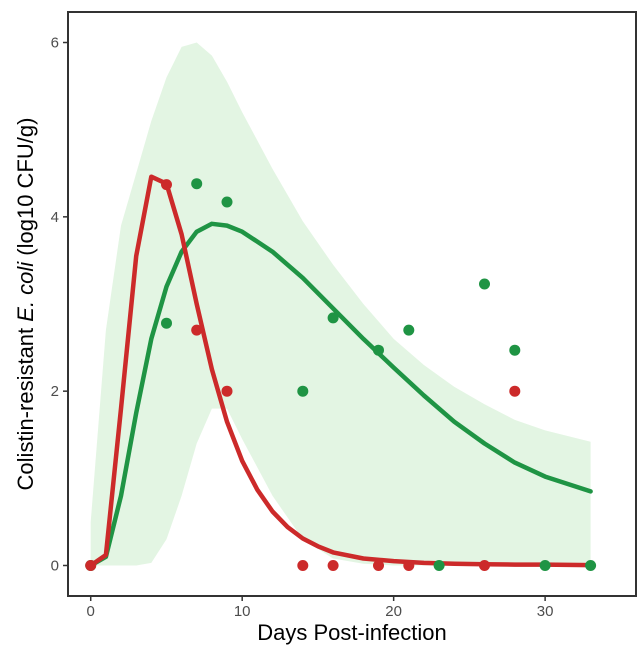  Describe the element at coordinates (55, 565) in the screenshot. I see `y-tick-label: 0` at that location.